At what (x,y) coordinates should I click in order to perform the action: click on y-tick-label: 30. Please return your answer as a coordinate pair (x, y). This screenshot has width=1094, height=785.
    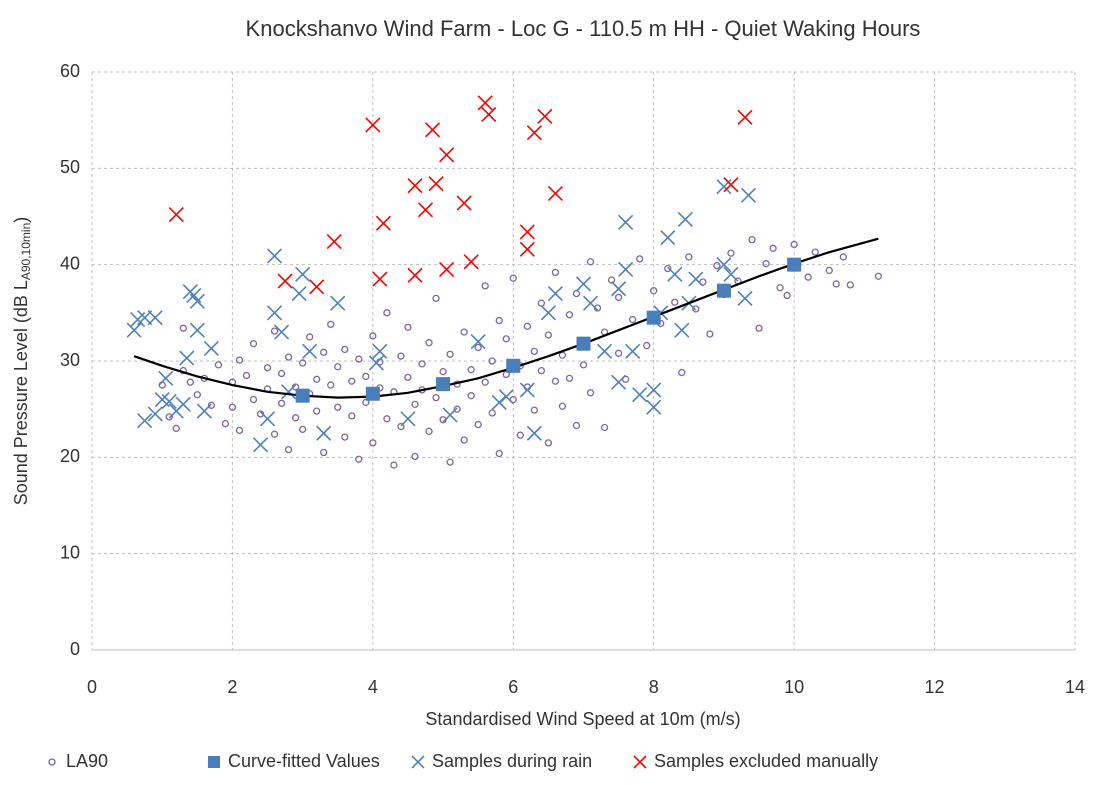
    Looking at the image, I should click on (70, 360).